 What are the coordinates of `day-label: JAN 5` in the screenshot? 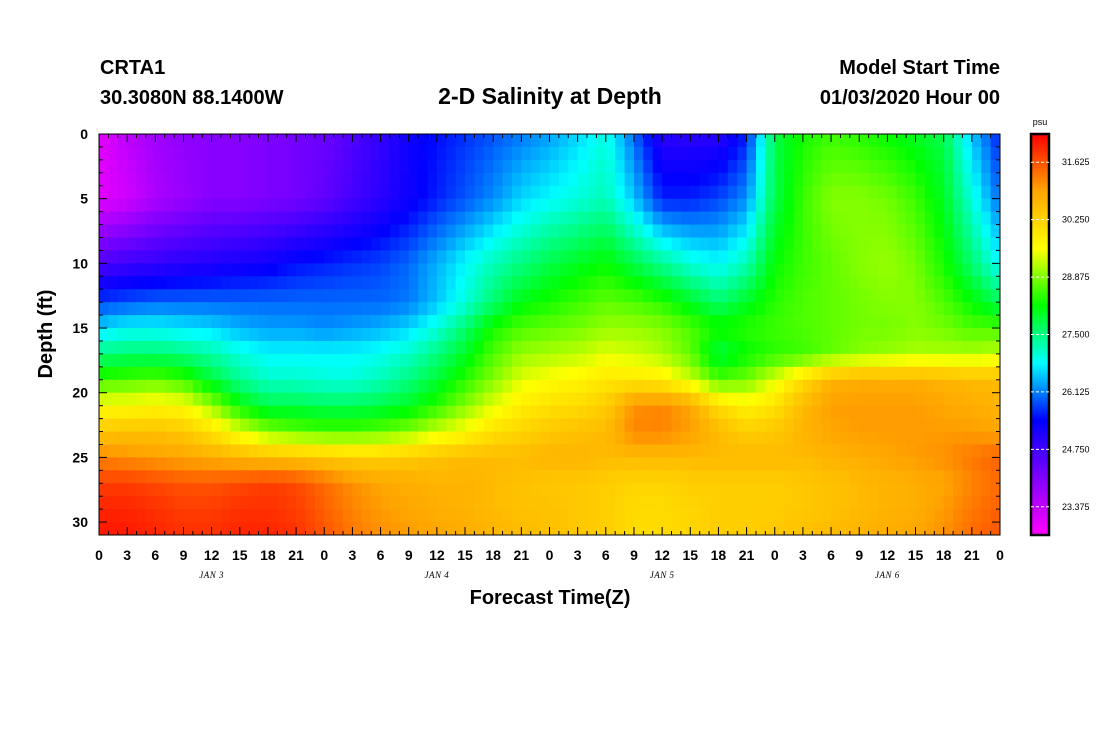 It's located at (662, 575).